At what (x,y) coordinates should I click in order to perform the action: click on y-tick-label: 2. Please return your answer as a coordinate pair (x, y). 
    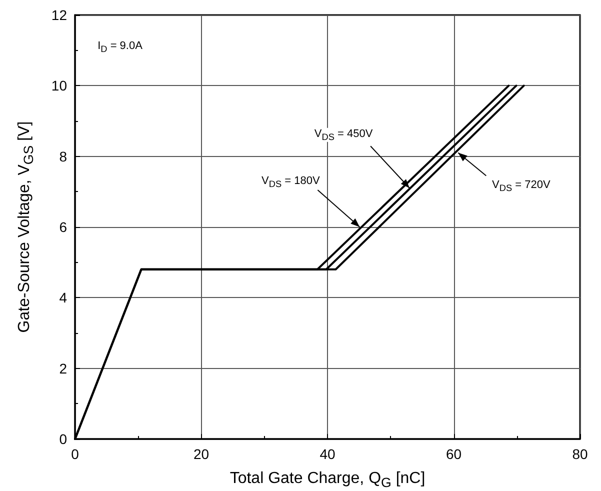
    Looking at the image, I should click on (63, 368).